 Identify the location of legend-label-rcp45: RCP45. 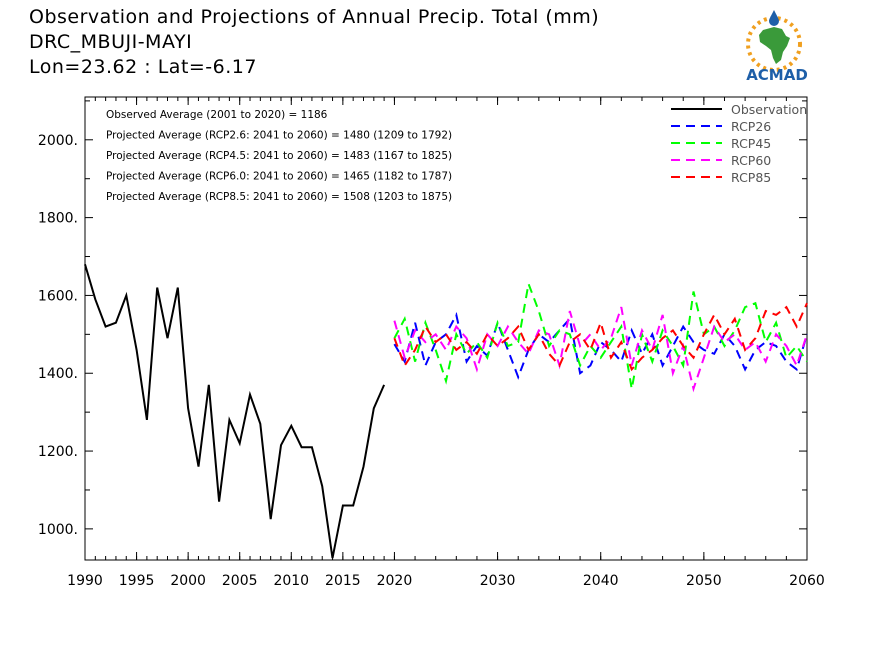
(751, 143).